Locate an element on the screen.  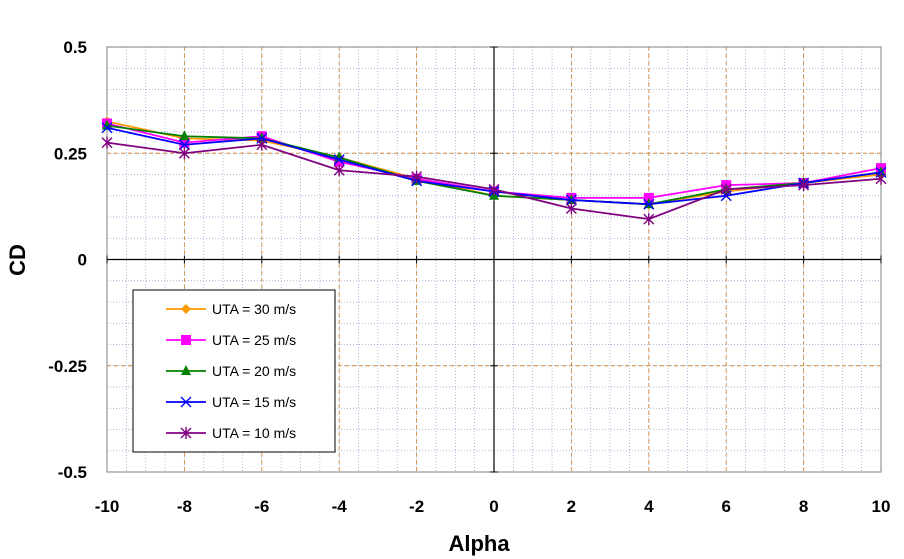
x-tick-labels: -10 -8 -6 -4 -2 0 2 4 6 8 10 is located at coordinates (493, 506).